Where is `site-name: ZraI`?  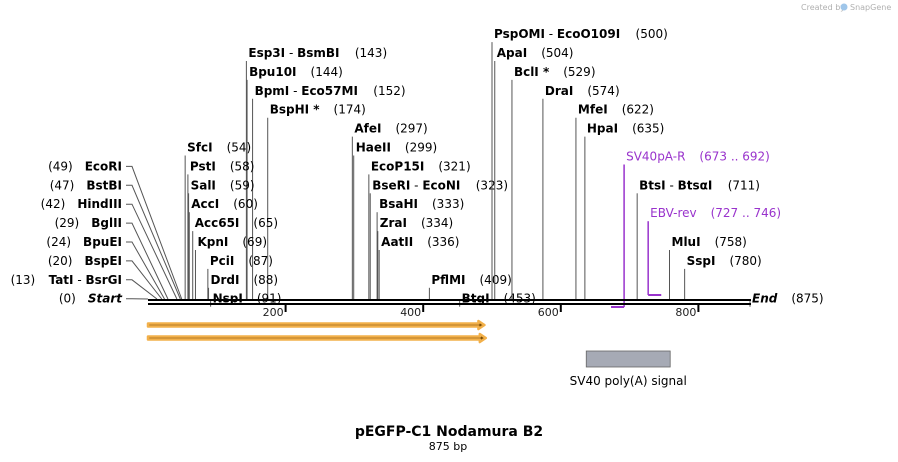 site-name: ZraI is located at coordinates (393, 223).